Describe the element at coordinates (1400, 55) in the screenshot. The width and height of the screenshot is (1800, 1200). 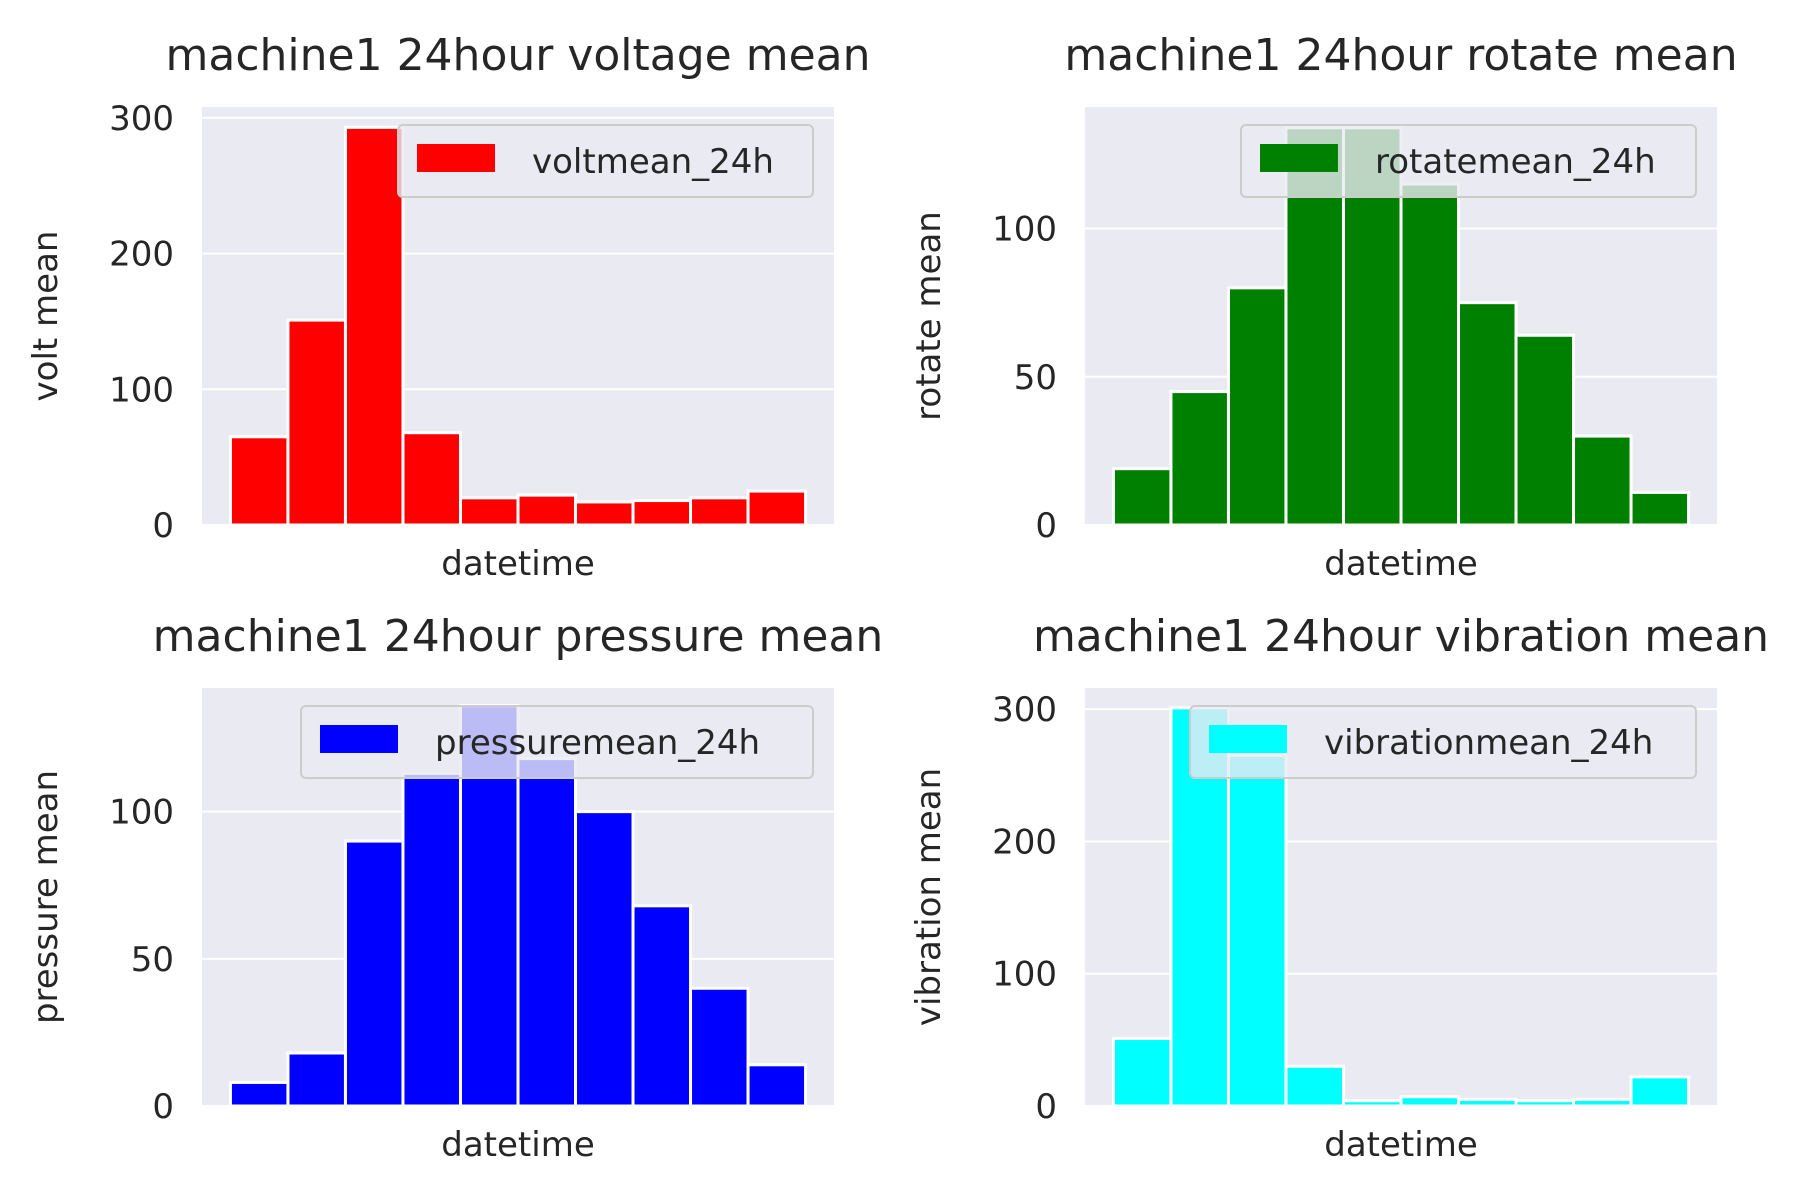
I see `chart-title: machine1 24hour rotate mean` at that location.